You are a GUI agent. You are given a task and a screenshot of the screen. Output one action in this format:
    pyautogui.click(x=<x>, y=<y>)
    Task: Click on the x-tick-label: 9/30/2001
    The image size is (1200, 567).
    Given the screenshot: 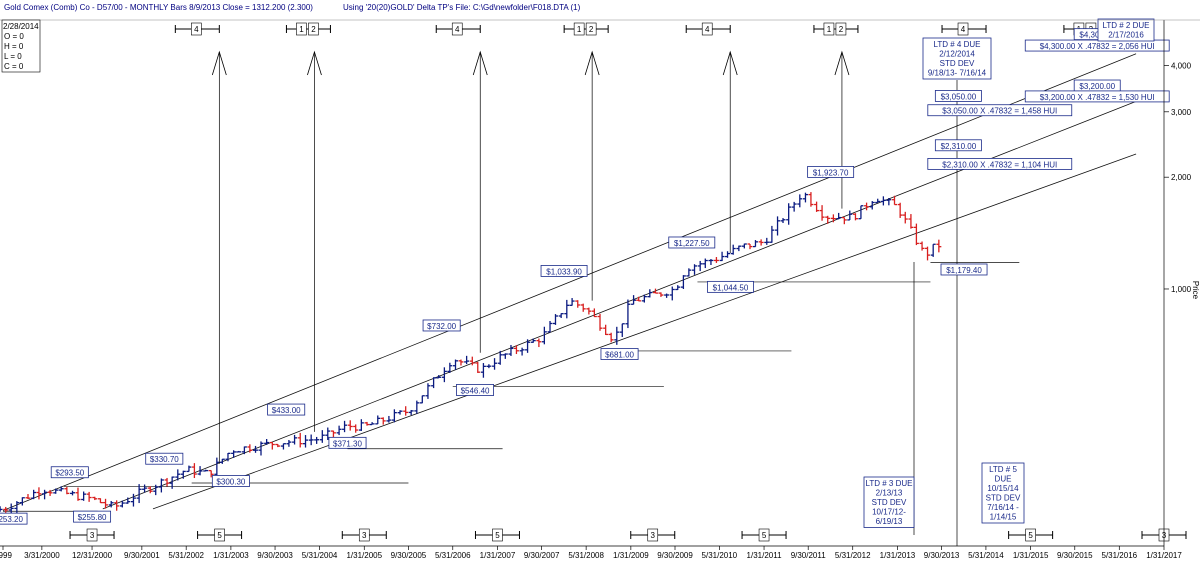 What is the action you would take?
    pyautogui.click(x=142, y=555)
    